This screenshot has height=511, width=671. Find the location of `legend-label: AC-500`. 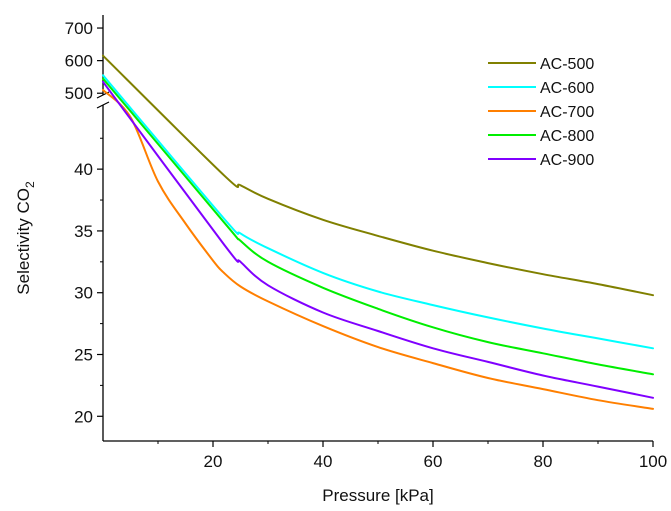

legend-label: AC-500 is located at coordinates (567, 64).